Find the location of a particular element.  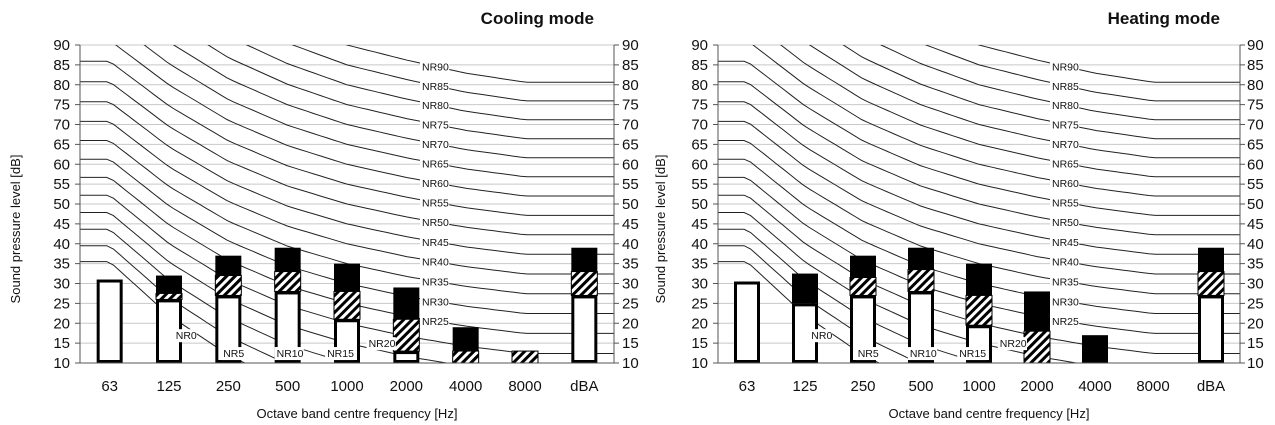

nr-label: NR70 is located at coordinates (1065, 145).